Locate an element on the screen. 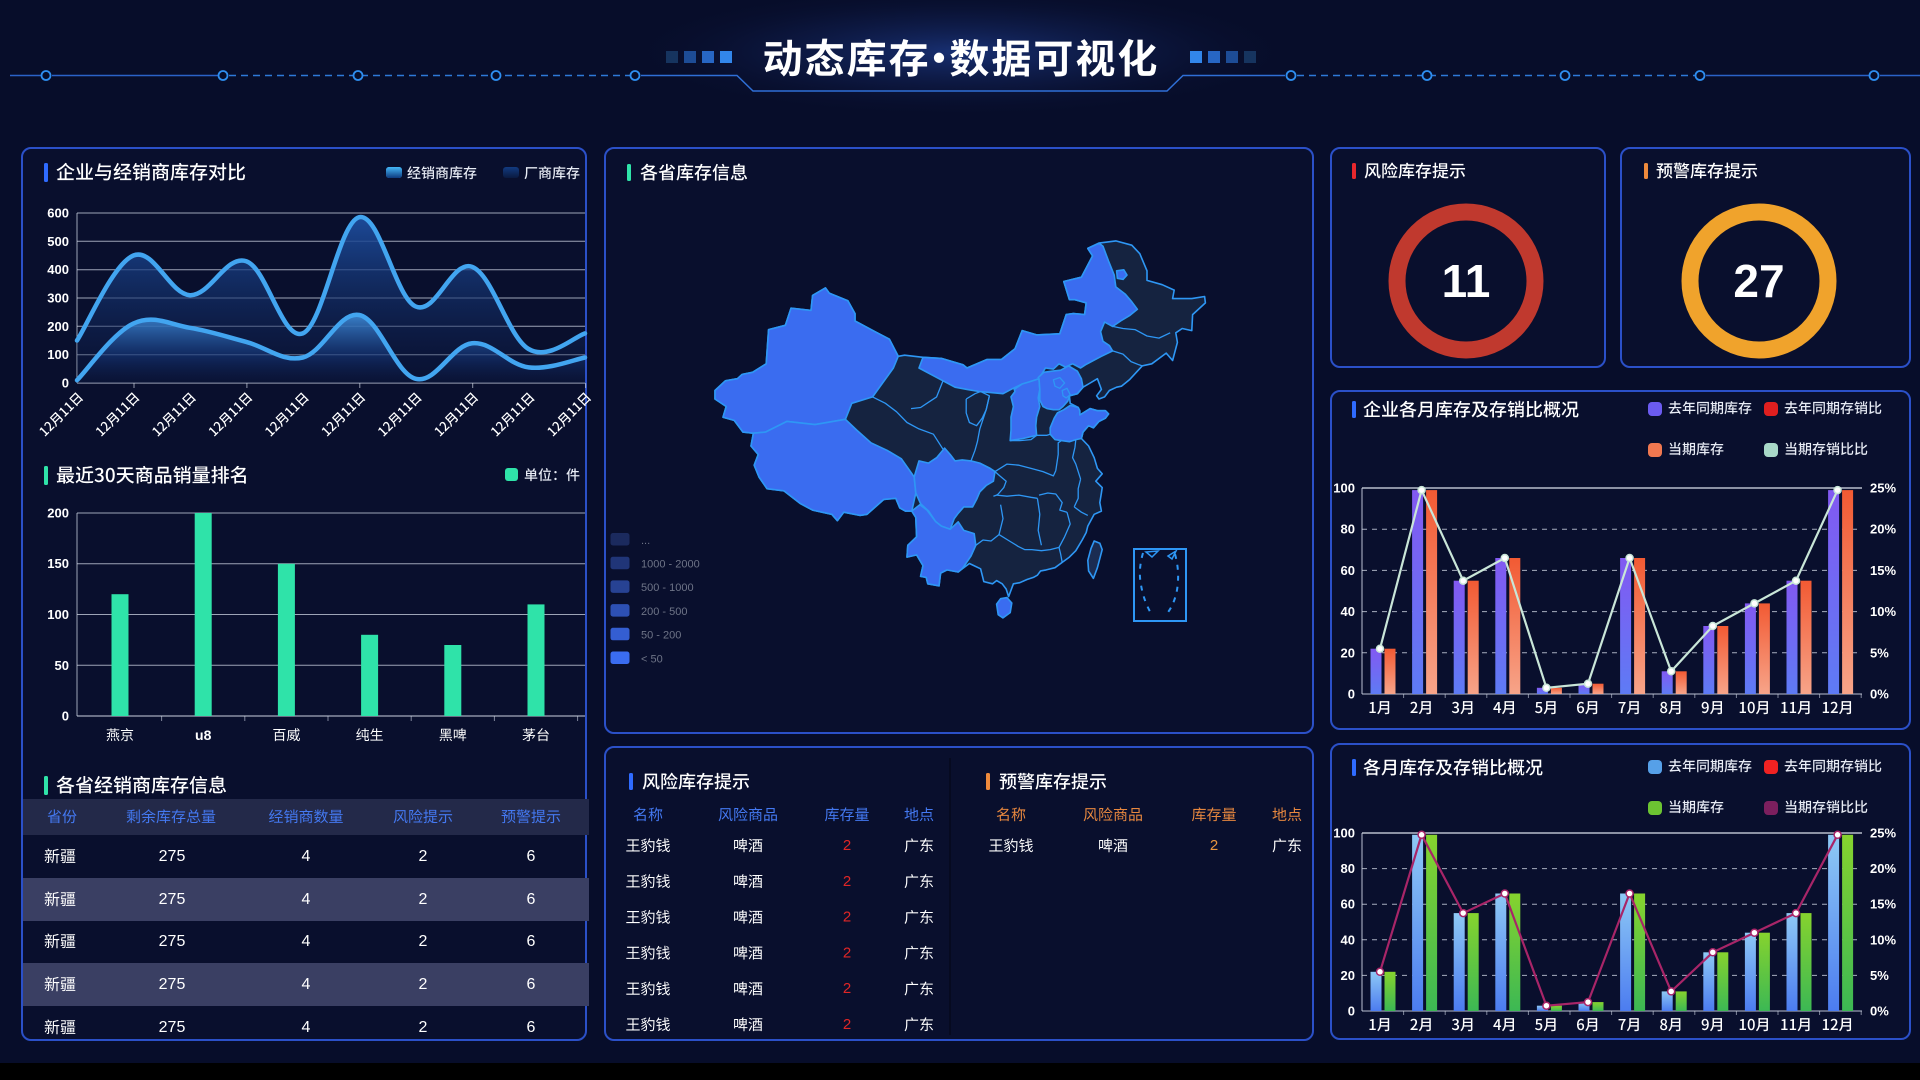  svg-text: u8 is located at coordinates (203, 735).